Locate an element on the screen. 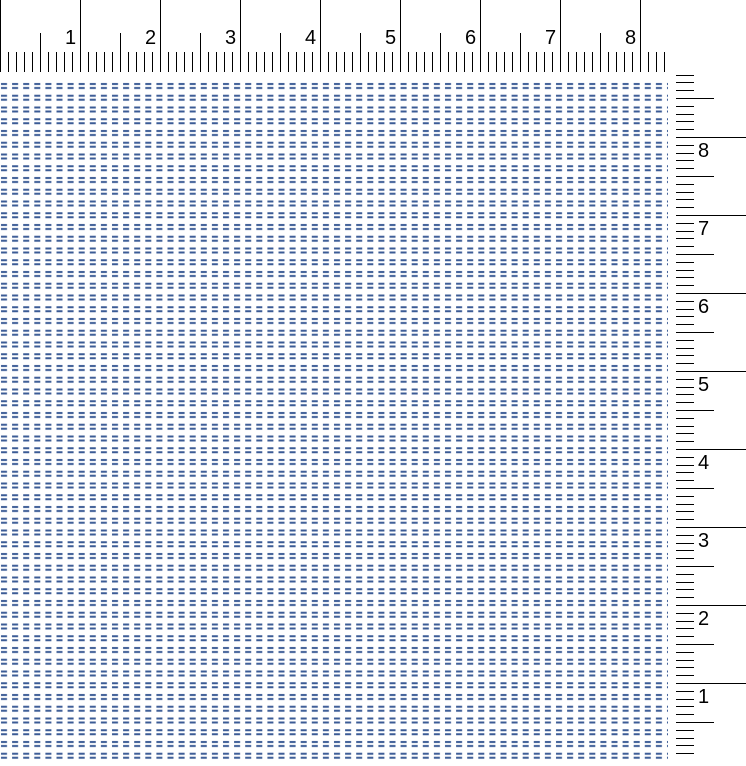 Image resolution: width=746 pixels, height=766 pixels. horizontal-ruler-label: 8 is located at coordinates (631, 38).